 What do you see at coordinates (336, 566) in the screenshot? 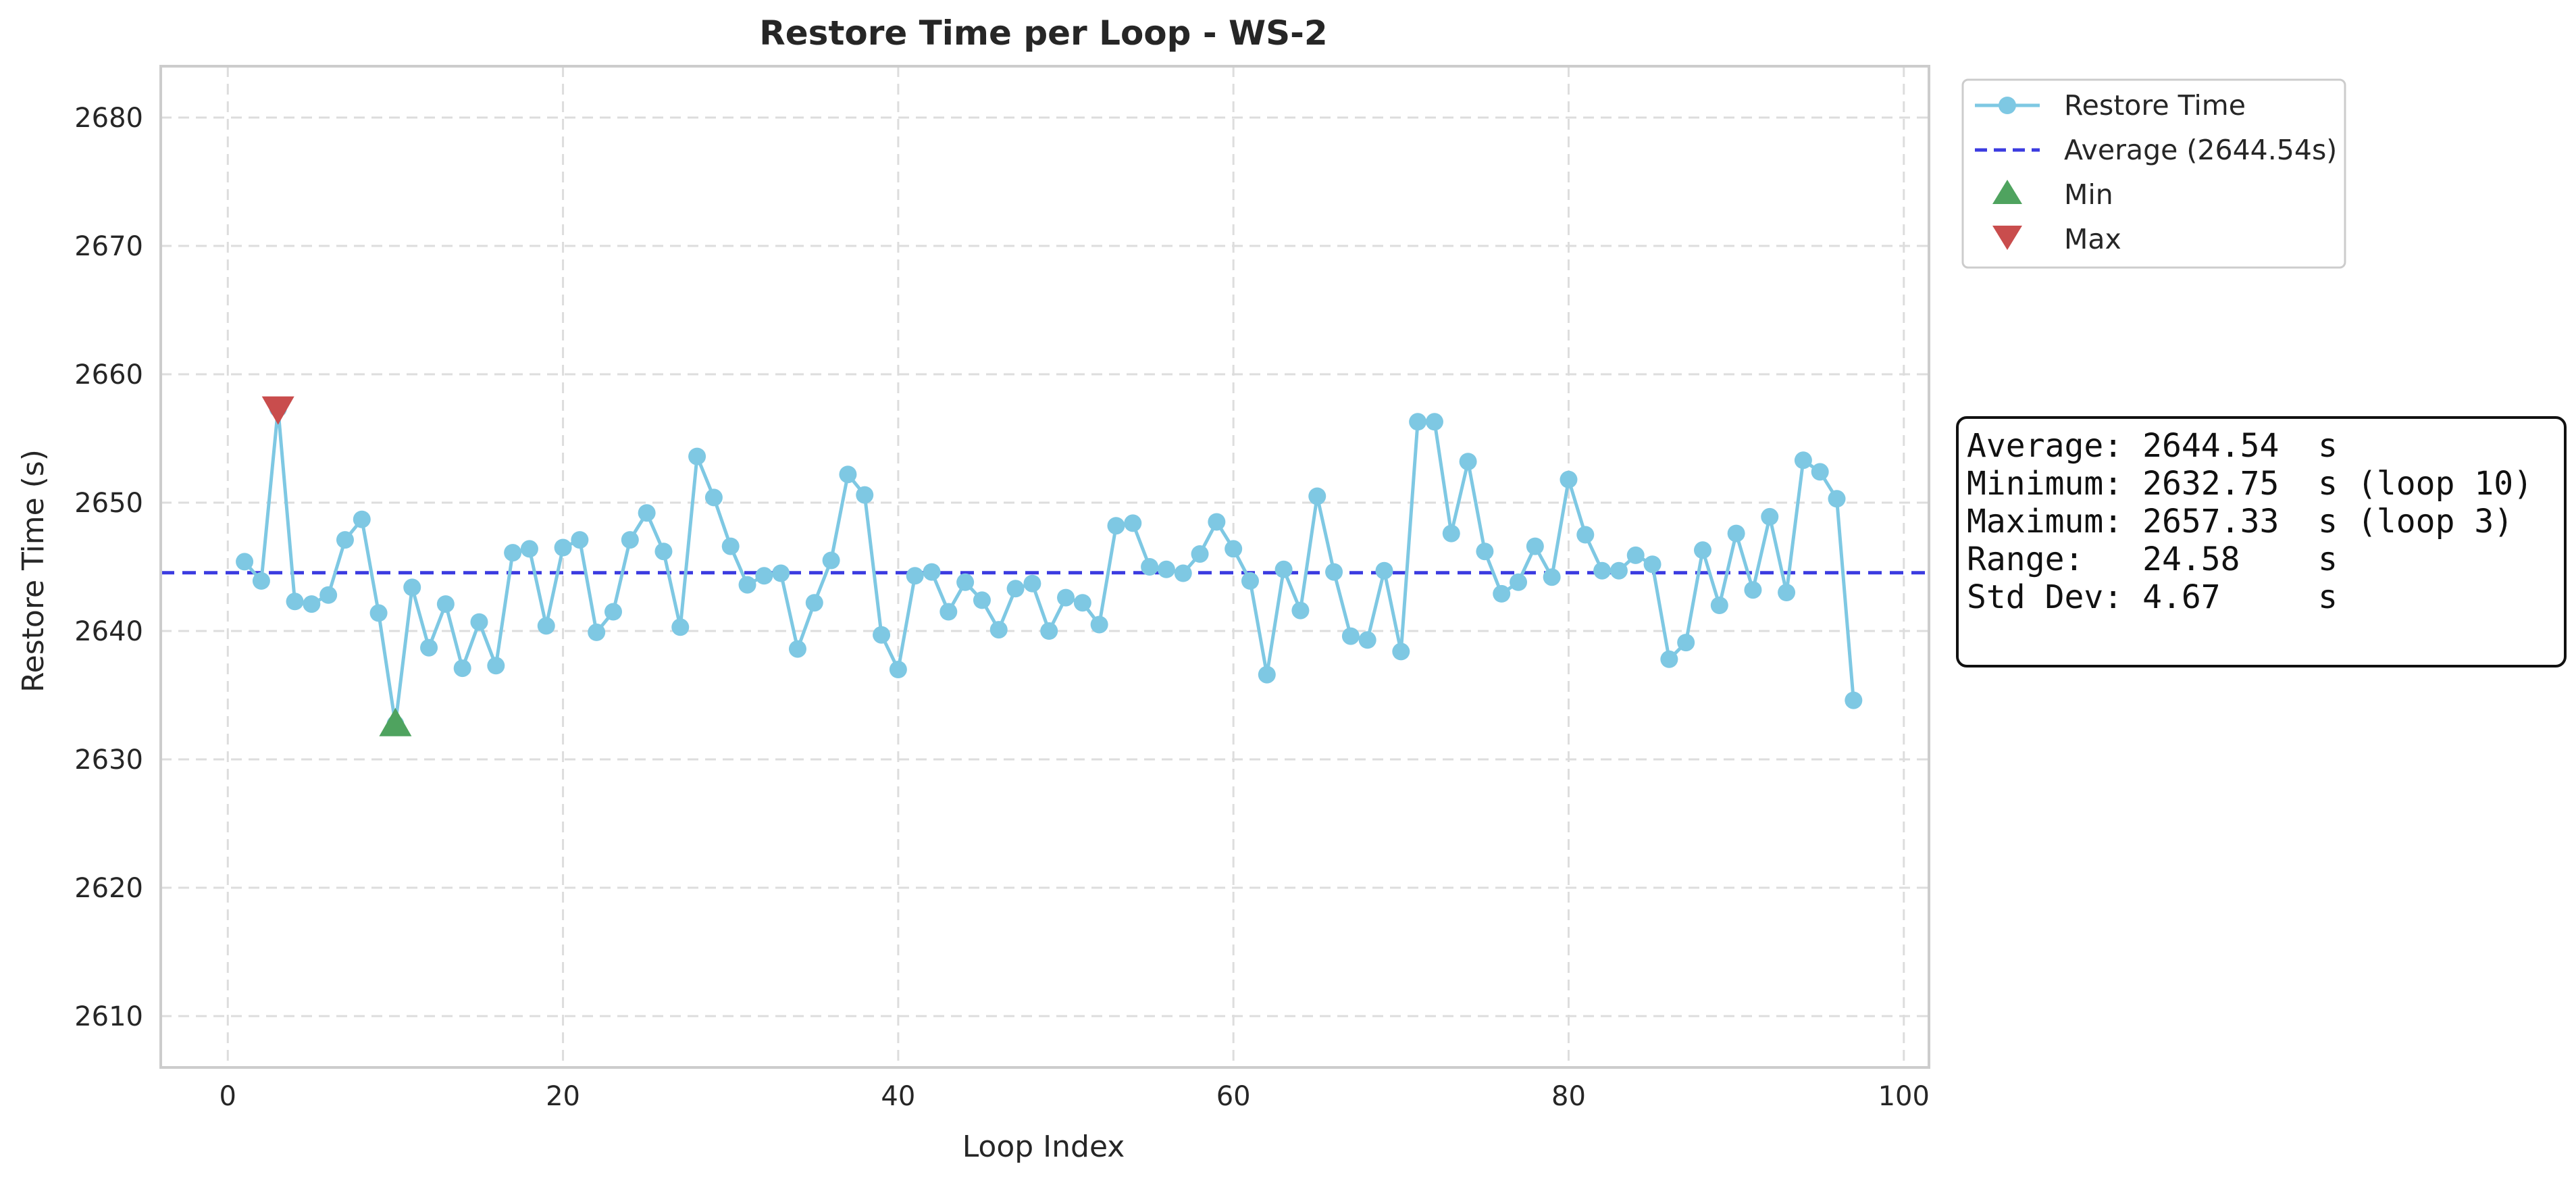
I see `extreme-markers` at bounding box center [336, 566].